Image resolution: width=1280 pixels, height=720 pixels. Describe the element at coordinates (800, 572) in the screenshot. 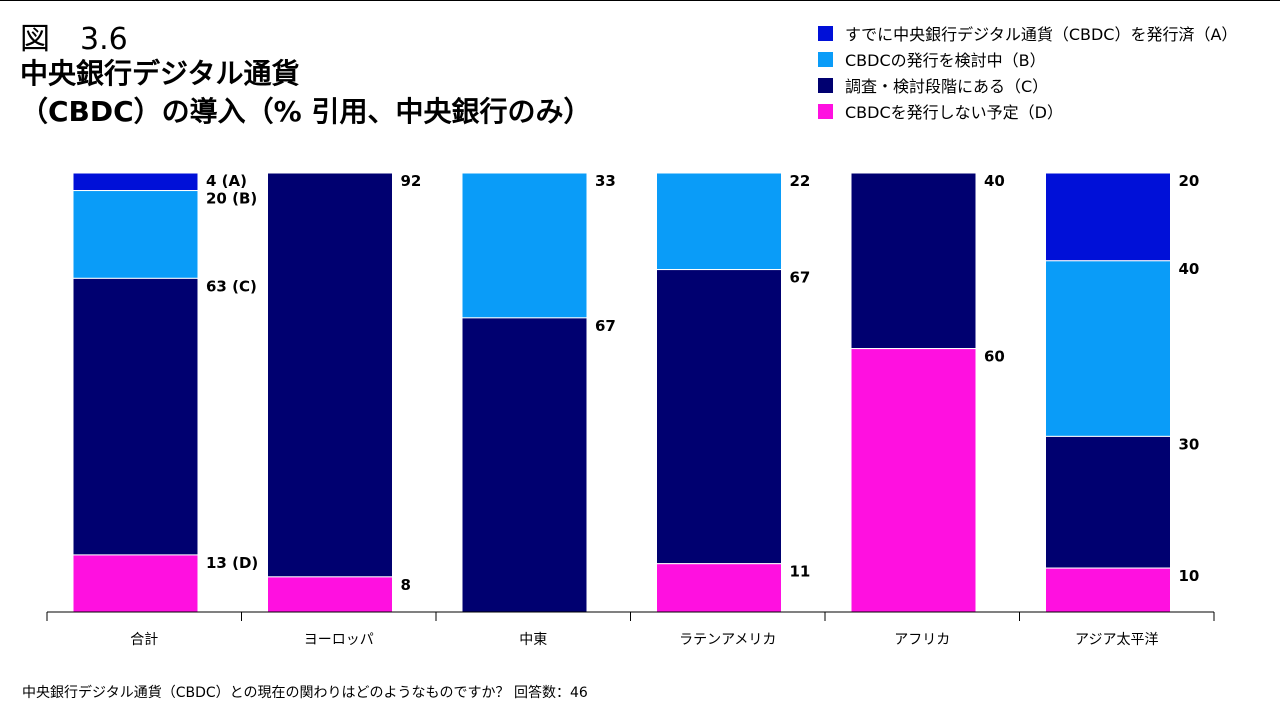

I see `data-label: 11` at that location.